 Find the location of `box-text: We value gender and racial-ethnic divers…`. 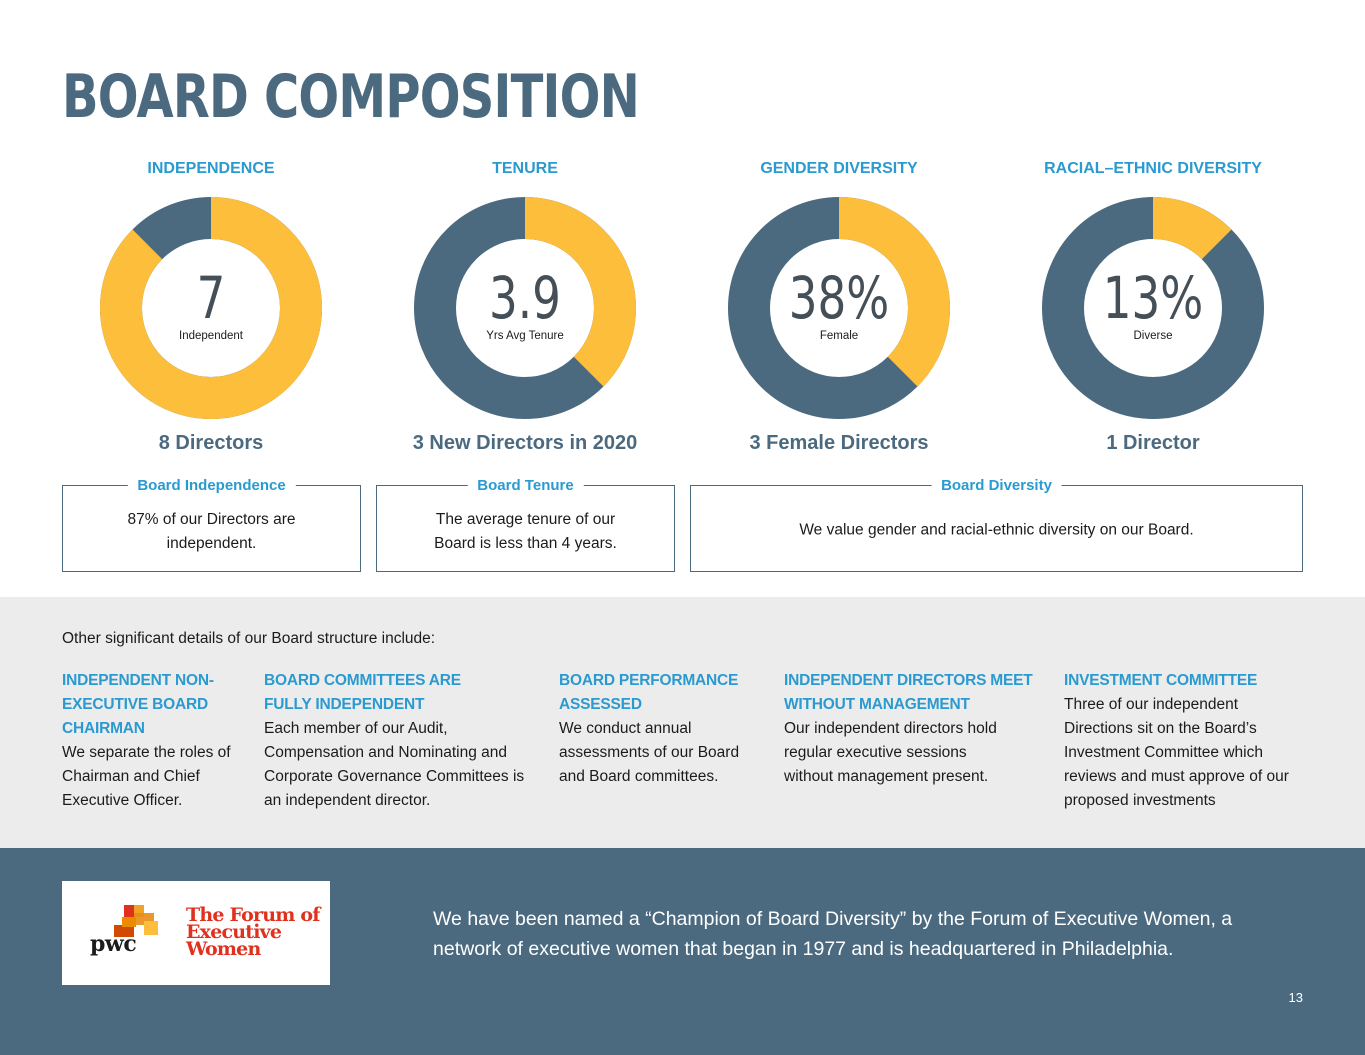

box-text: We value gender and racial-ethnic divers… is located at coordinates (996, 529).